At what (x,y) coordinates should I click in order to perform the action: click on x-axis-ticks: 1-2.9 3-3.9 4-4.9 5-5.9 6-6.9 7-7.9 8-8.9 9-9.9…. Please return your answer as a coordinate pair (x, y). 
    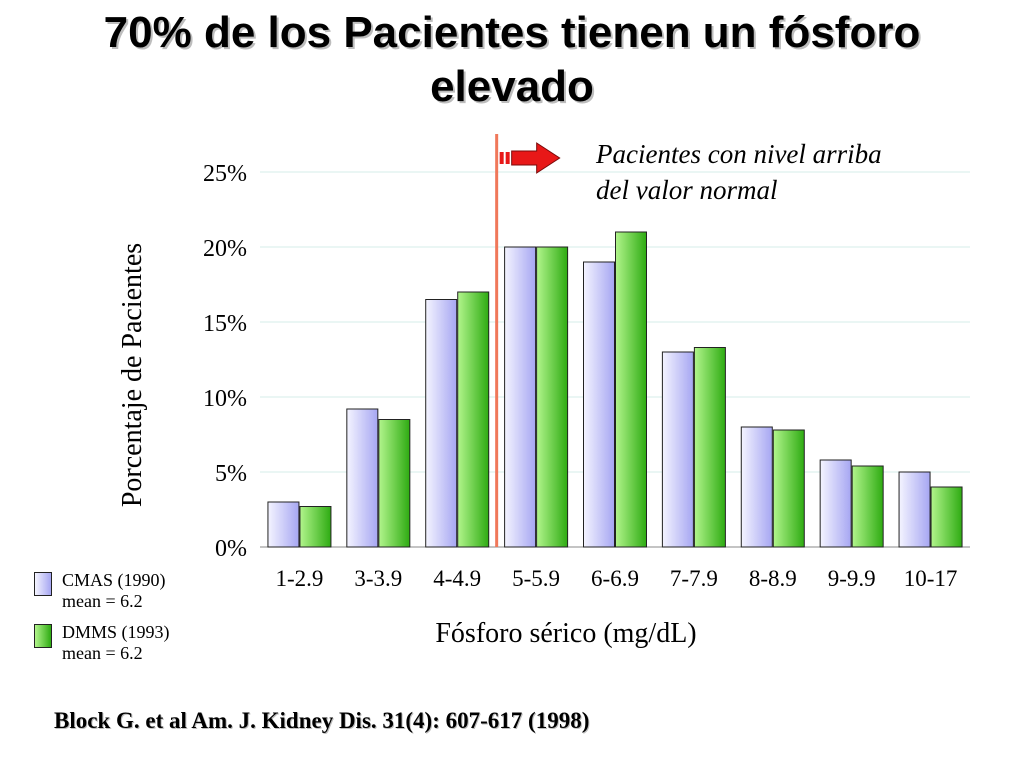
    Looking at the image, I should click on (616, 578).